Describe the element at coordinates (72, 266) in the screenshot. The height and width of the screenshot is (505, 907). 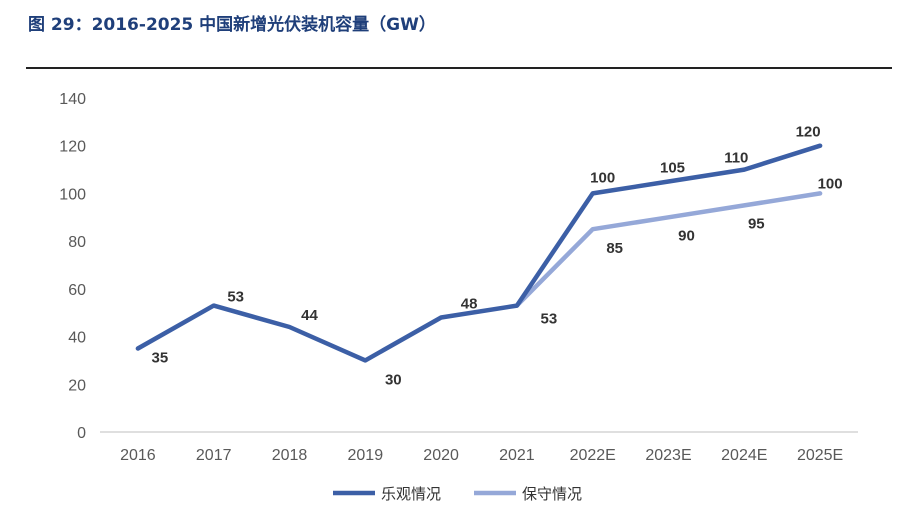
I see `y-axis-ticks: 0 20 40 60 80 100 120 140` at that location.